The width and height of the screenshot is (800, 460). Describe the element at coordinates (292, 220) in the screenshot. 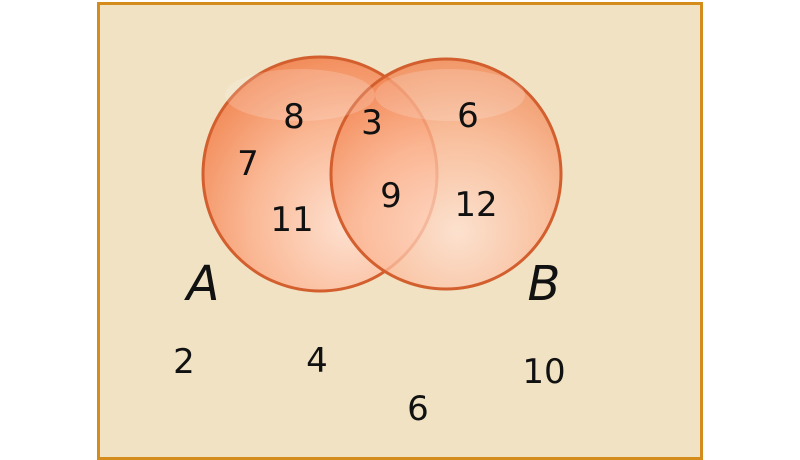

I see `set-a-element: 11` at that location.